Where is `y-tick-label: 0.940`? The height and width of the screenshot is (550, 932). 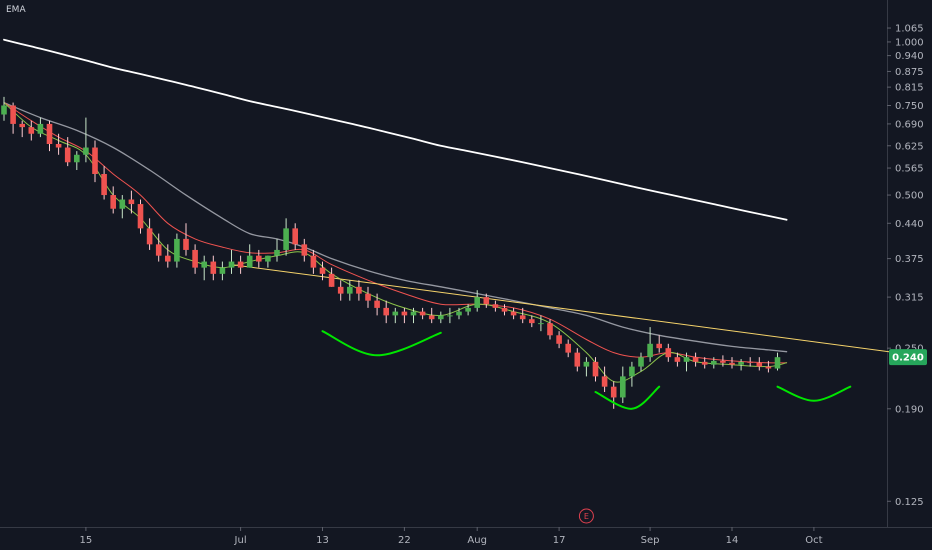 y-tick-label: 0.940 is located at coordinates (909, 56).